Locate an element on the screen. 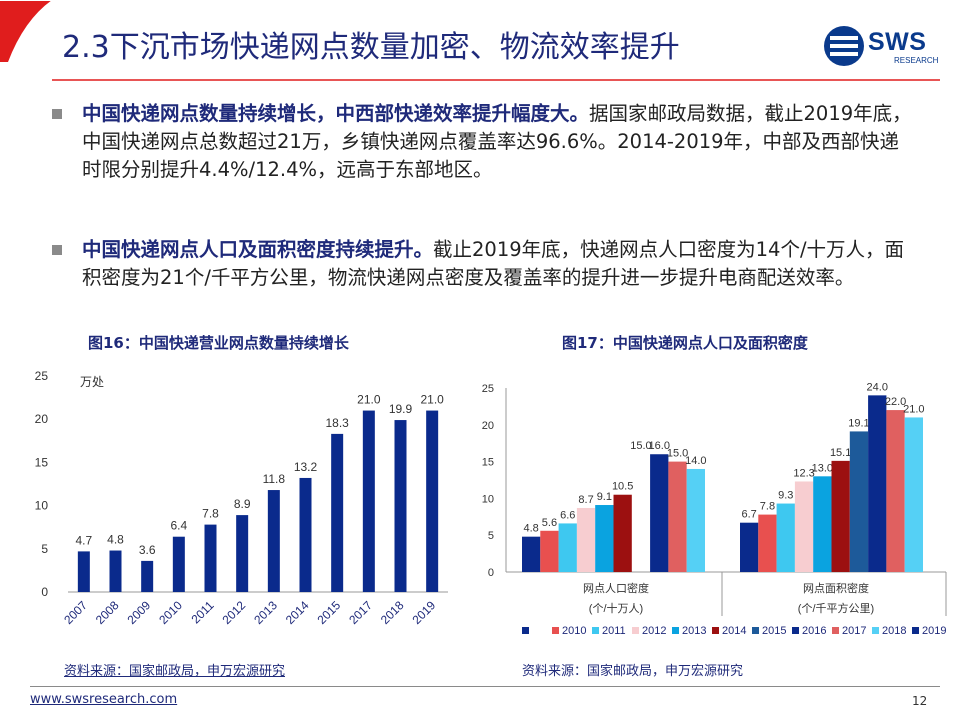 This screenshot has height=720, width=960. legend-label: 2012 is located at coordinates (654, 631).